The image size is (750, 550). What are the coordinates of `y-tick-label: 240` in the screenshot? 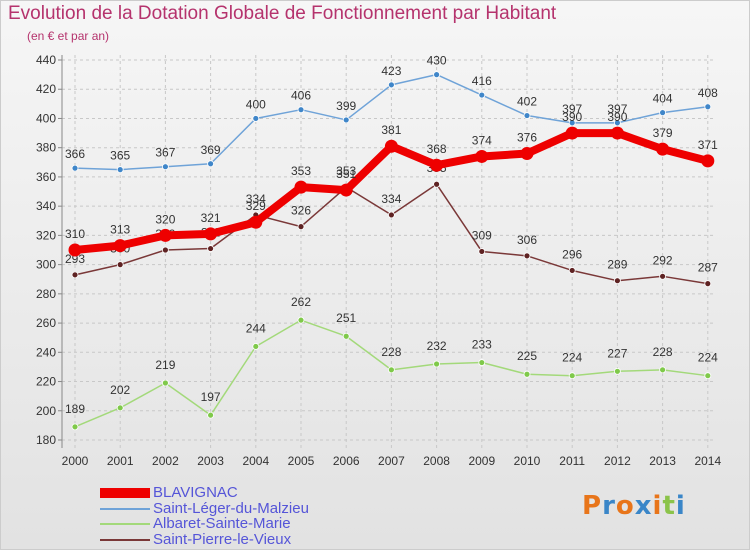 It's located at (46, 352).